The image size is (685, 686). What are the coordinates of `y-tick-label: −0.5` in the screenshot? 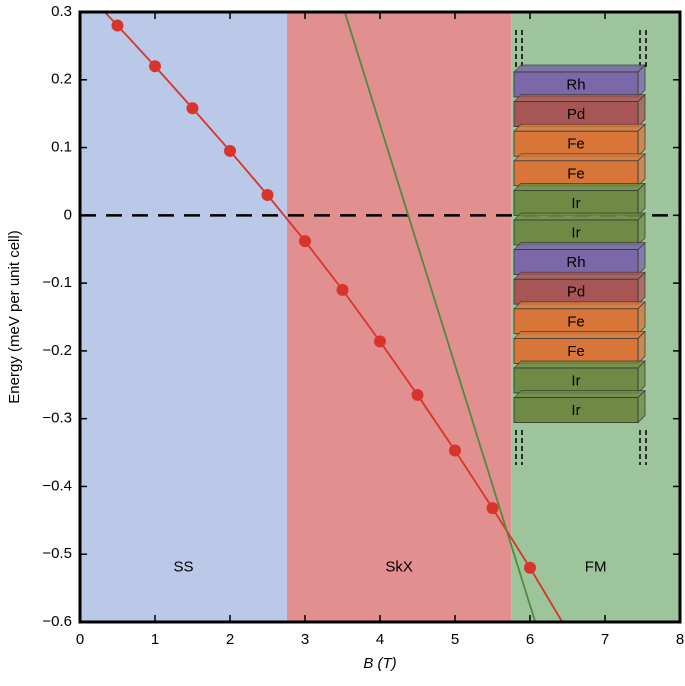 It's located at (57, 553).